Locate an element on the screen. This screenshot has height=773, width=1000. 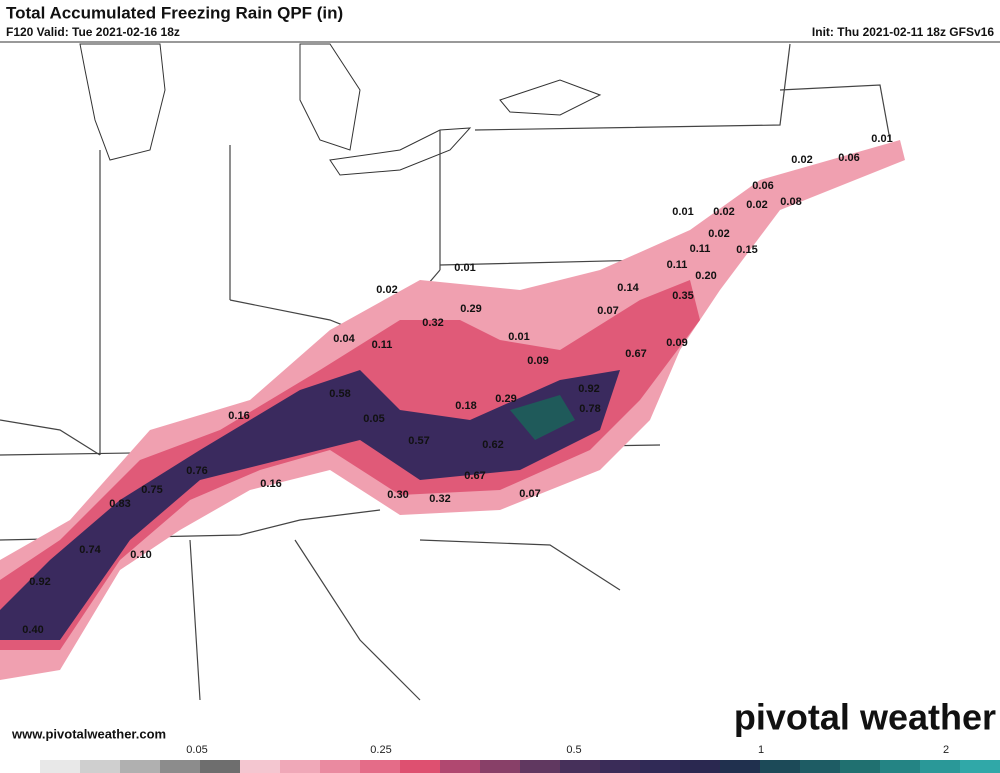
value-label: 0.30 is located at coordinates (397, 495).